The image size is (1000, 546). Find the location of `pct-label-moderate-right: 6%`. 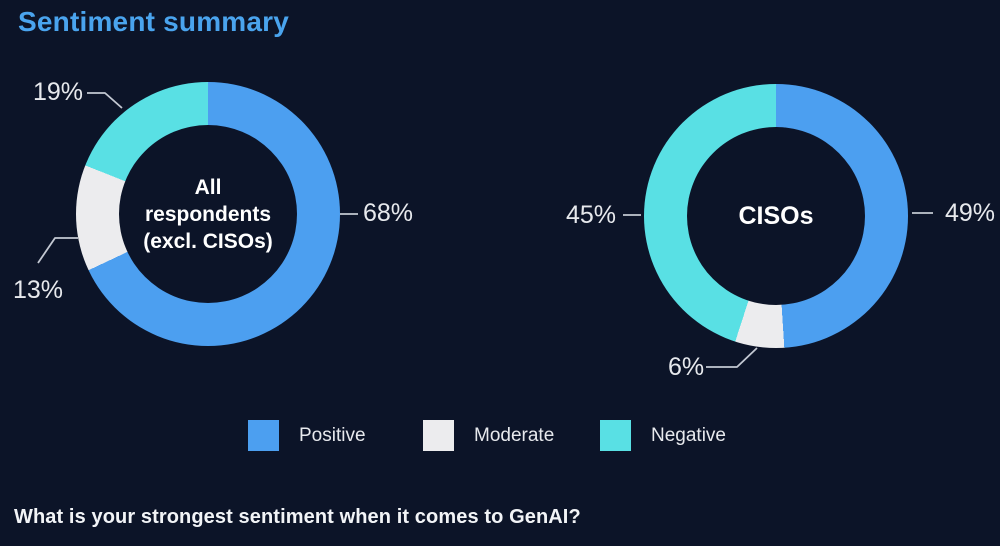

pct-label-moderate-right: 6% is located at coordinates (686, 367).